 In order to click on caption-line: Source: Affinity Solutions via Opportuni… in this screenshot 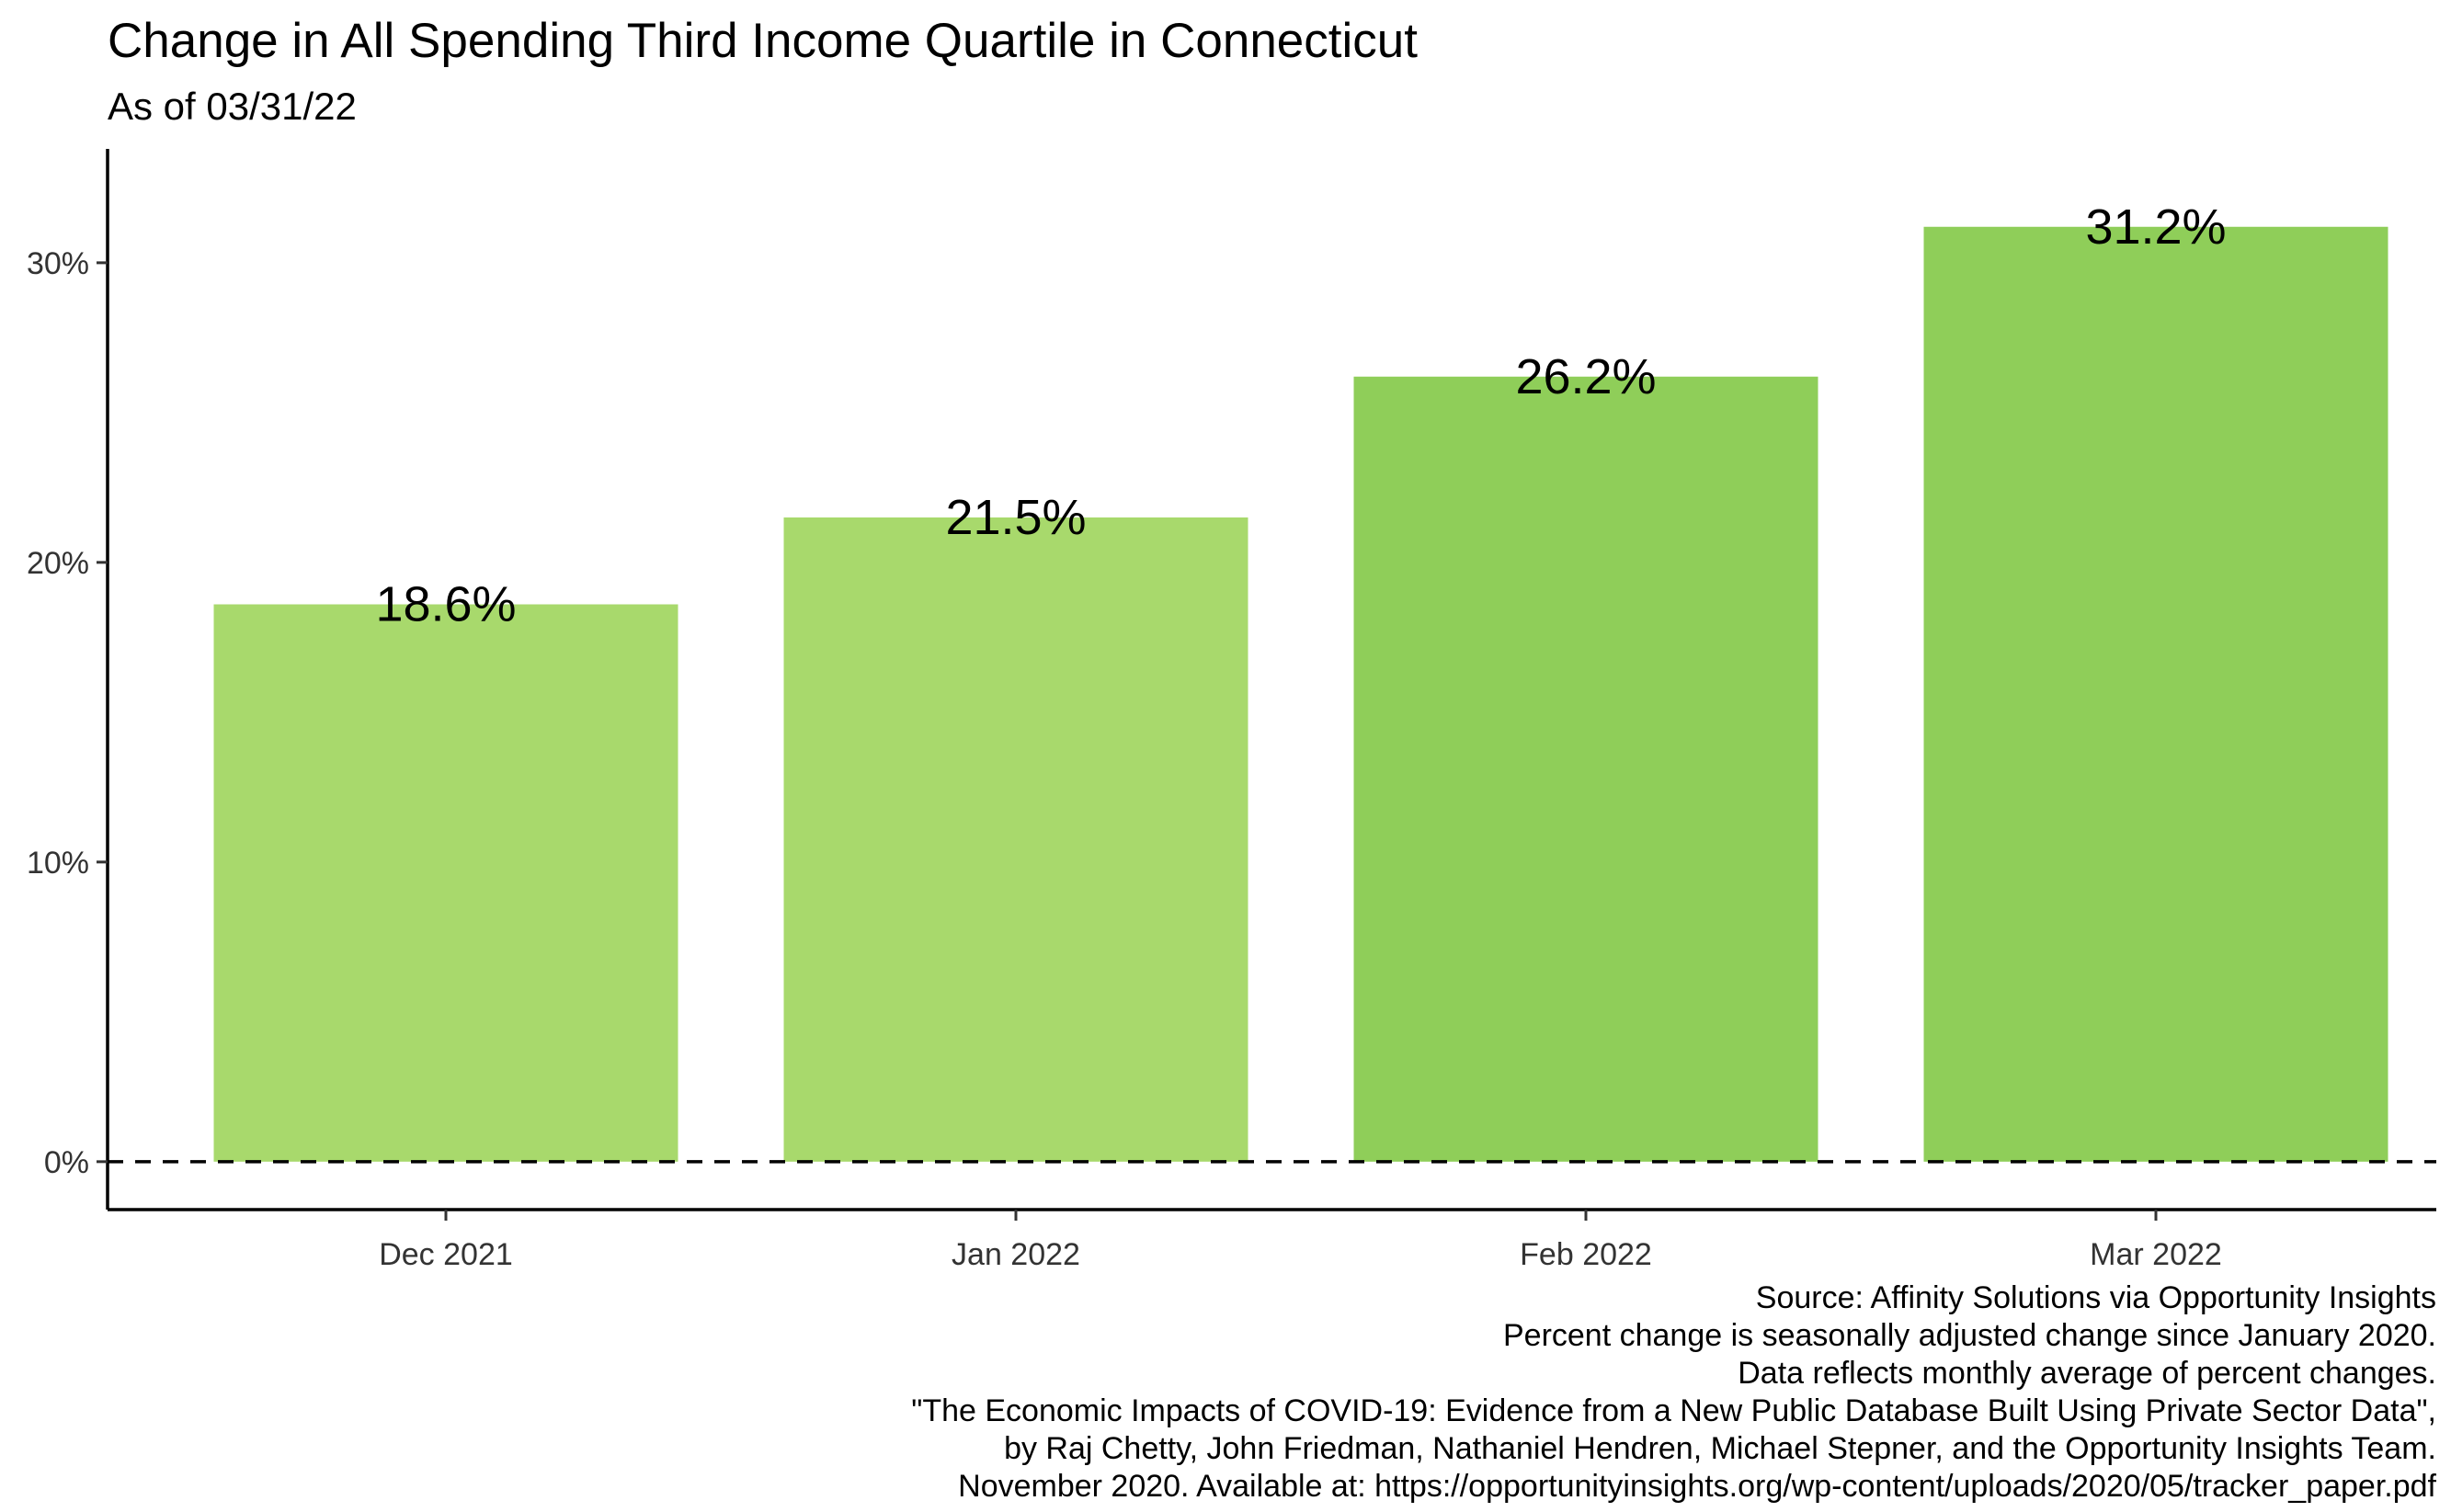, I will do `click(2096, 1297)`.